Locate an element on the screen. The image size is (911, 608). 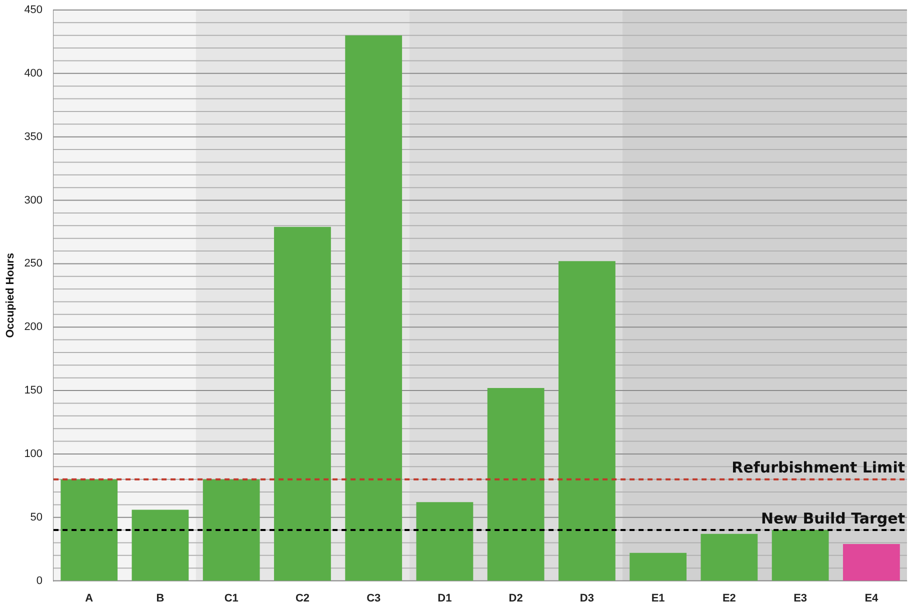
x-tick-label: C2 is located at coordinates (302, 598).